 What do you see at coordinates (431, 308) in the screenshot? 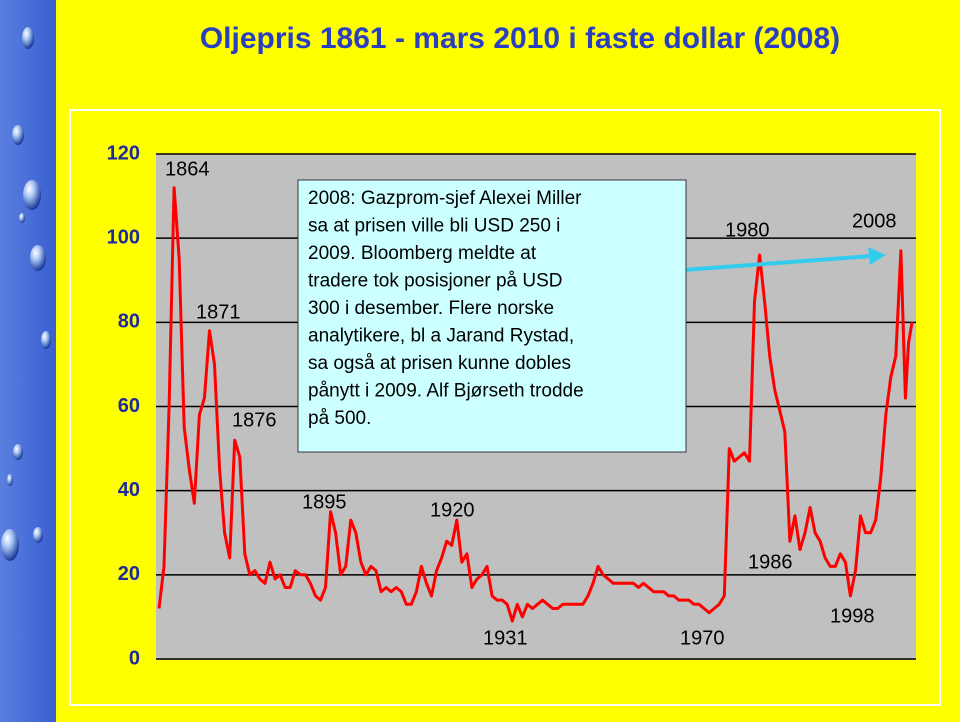
I see `note-line: 300 i desember. Flere norske` at bounding box center [431, 308].